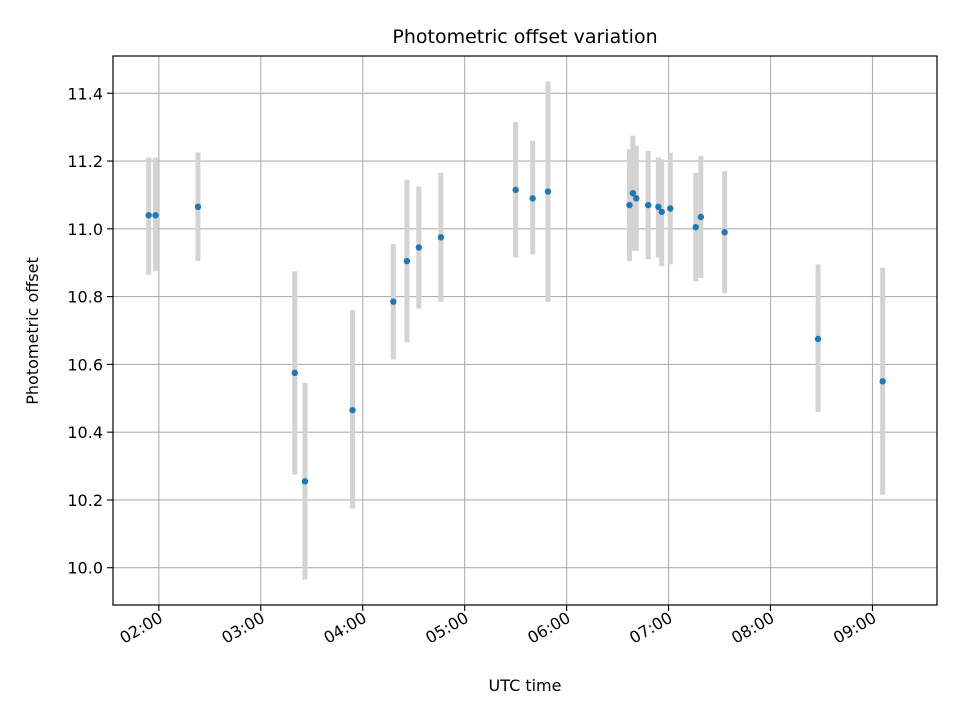  What do you see at coordinates (85, 500) in the screenshot?
I see `y-tick-label: 10.2` at bounding box center [85, 500].